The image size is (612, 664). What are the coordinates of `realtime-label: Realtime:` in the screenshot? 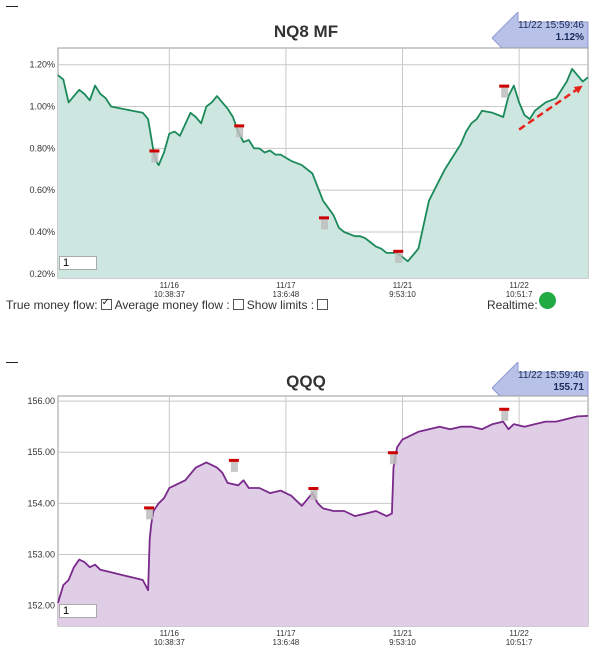 It's located at (512, 305).